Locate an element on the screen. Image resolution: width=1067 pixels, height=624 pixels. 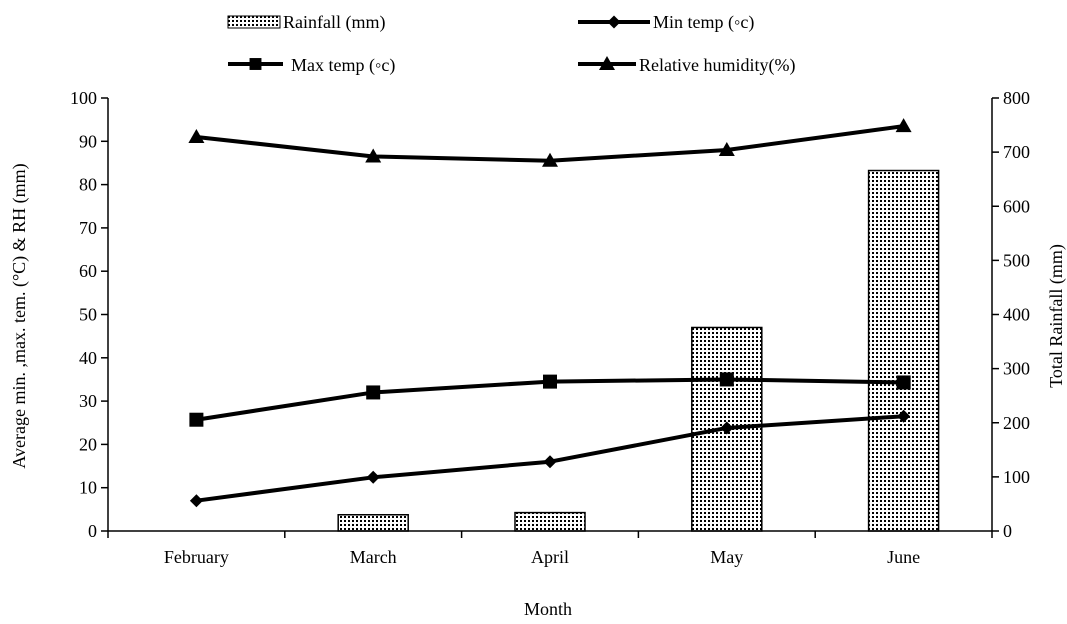
legend-marker-max-temp is located at coordinates (255, 64).